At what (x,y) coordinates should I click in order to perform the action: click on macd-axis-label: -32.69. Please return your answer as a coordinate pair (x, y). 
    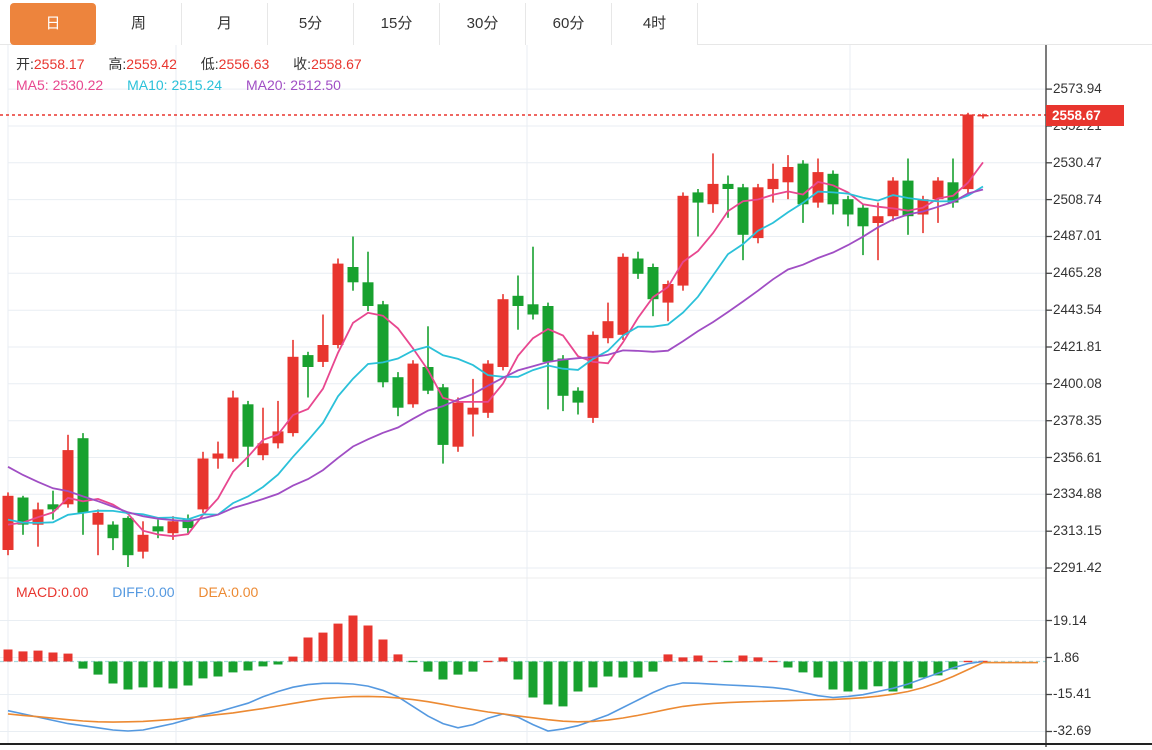
    Looking at the image, I should click on (1072, 731).